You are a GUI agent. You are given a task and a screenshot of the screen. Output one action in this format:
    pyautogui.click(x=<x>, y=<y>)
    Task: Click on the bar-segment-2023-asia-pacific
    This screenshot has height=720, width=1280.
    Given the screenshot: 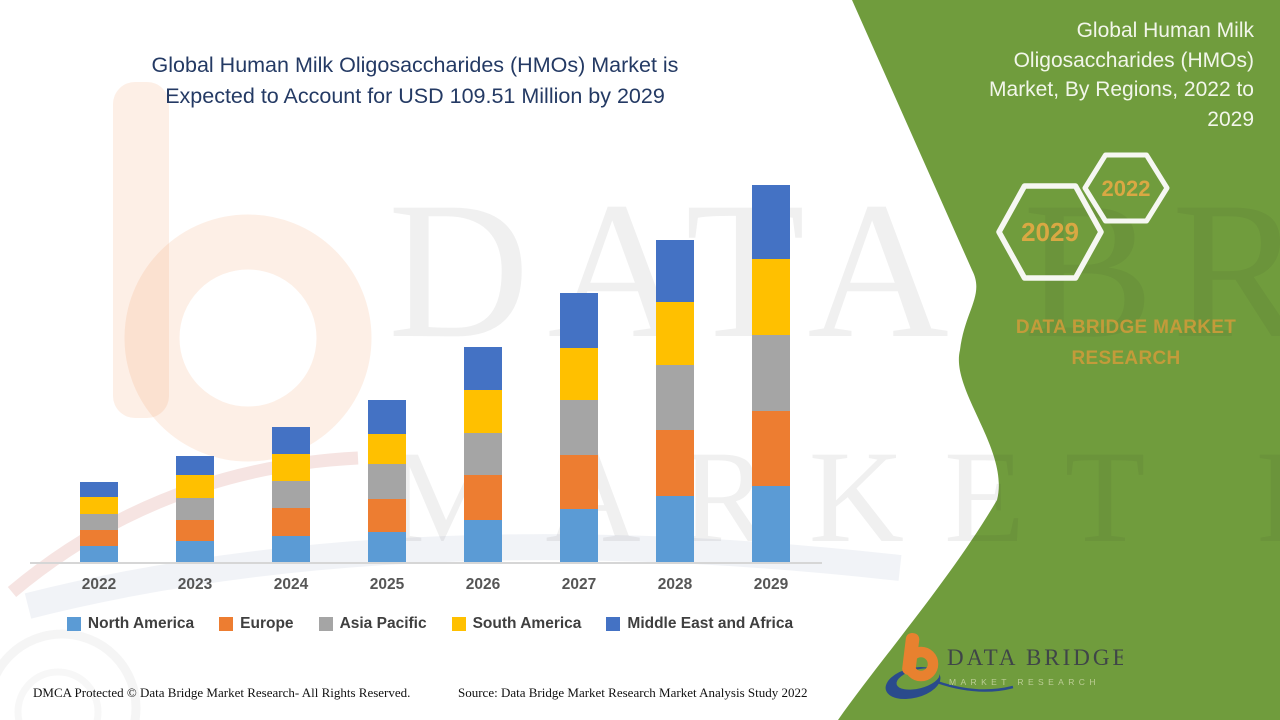 What is the action you would take?
    pyautogui.click(x=195, y=509)
    